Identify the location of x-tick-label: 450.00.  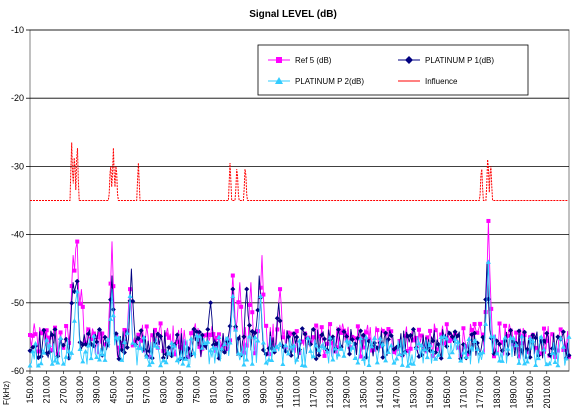
(113, 390).